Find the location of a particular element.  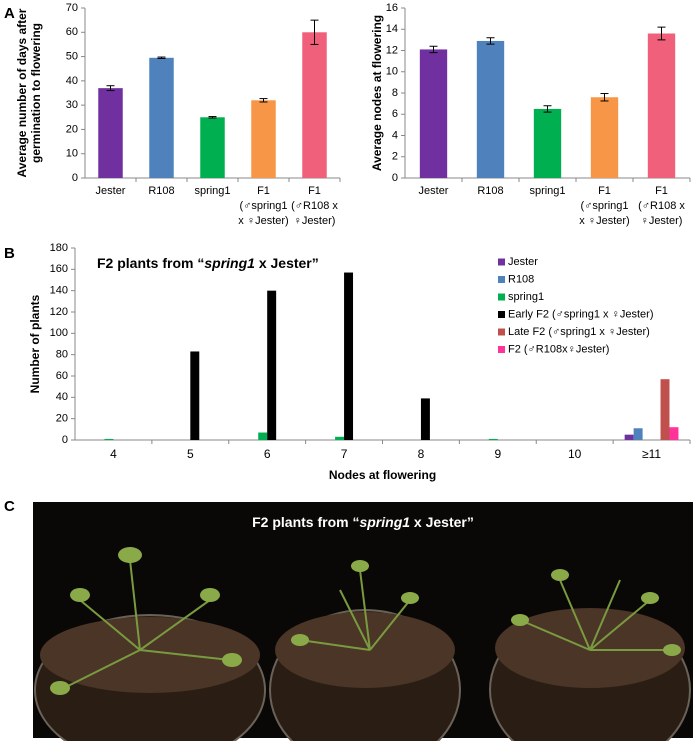

y-axis-label: Average number of days after is located at coordinates (22, 92).